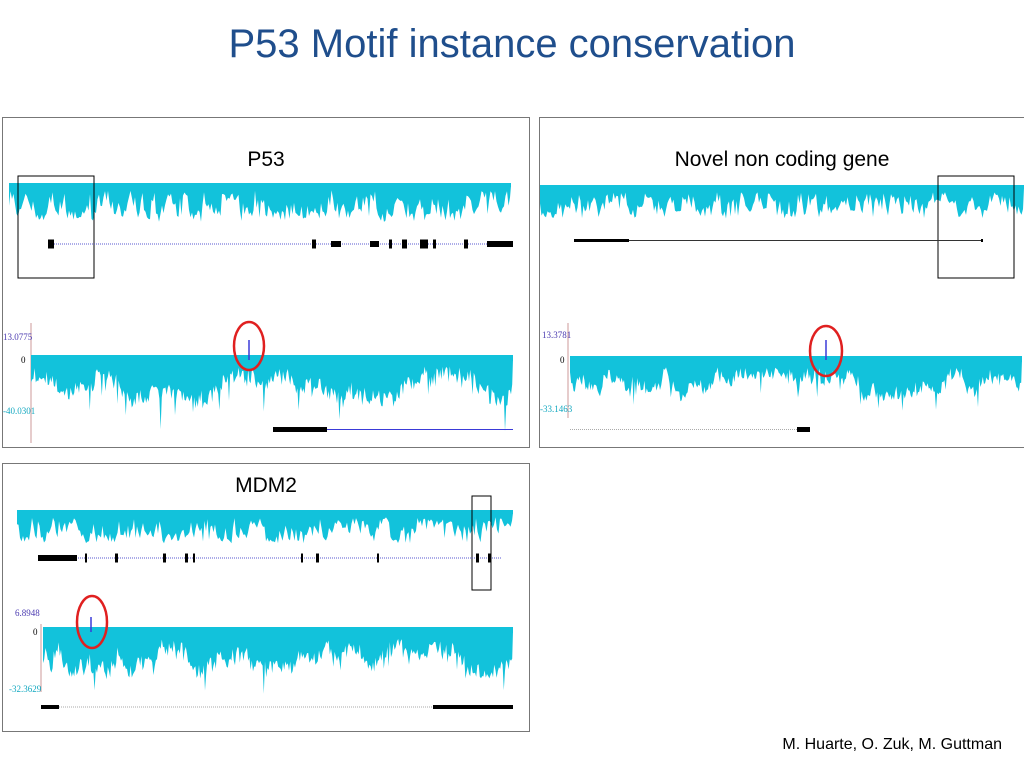 This screenshot has height=768, width=1024. What do you see at coordinates (556, 335) in the screenshot?
I see `axis-max-label: 13.3781` at bounding box center [556, 335].